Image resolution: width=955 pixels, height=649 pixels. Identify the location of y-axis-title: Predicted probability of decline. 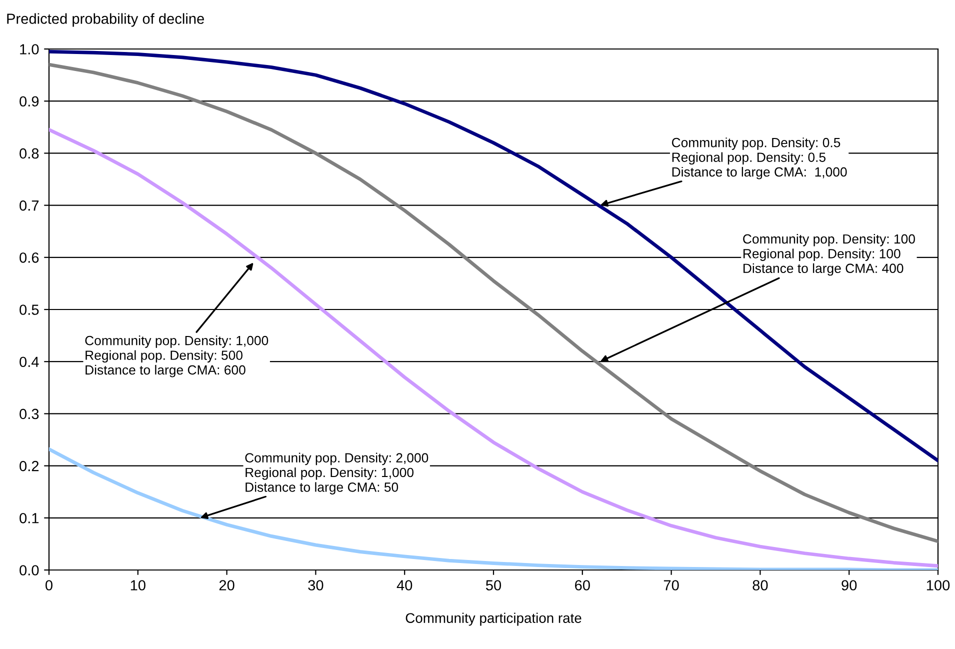
(105, 20).